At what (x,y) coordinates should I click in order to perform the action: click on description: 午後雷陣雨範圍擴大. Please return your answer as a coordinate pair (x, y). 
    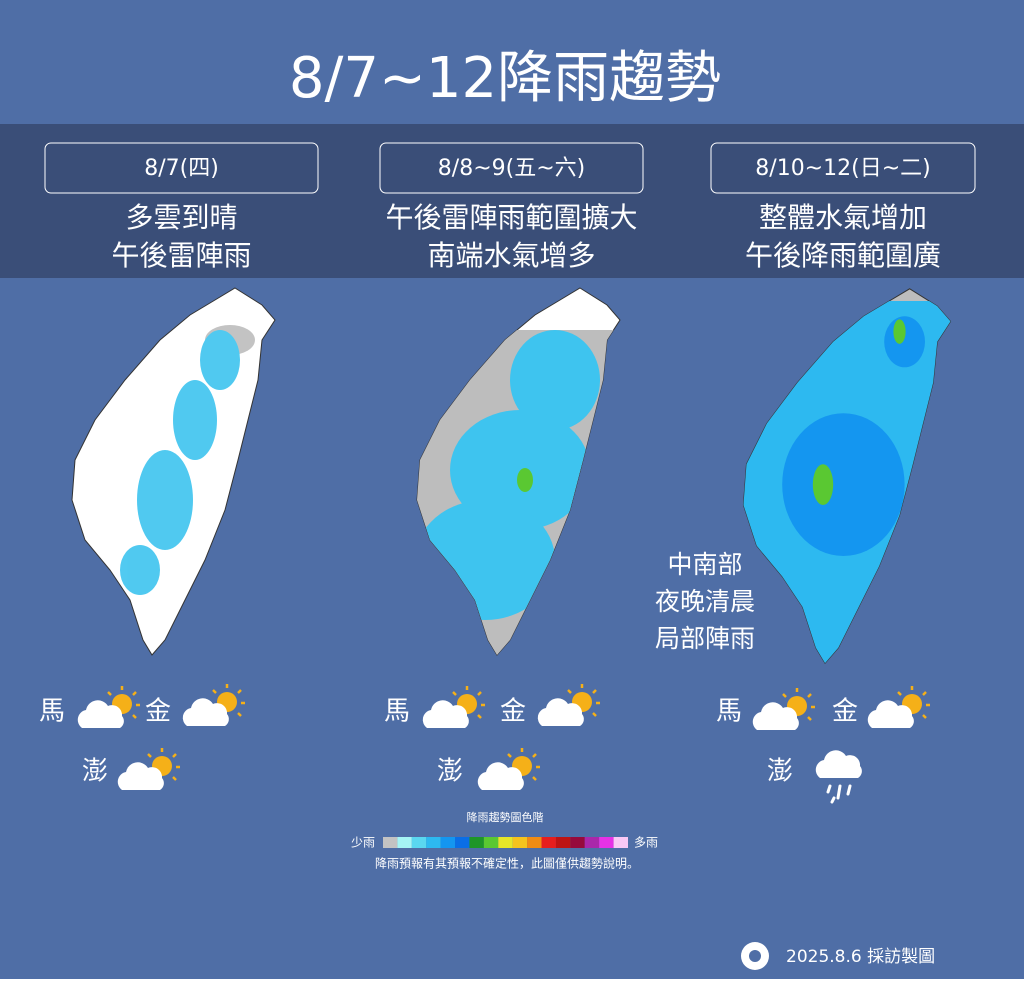
    Looking at the image, I should click on (511, 217).